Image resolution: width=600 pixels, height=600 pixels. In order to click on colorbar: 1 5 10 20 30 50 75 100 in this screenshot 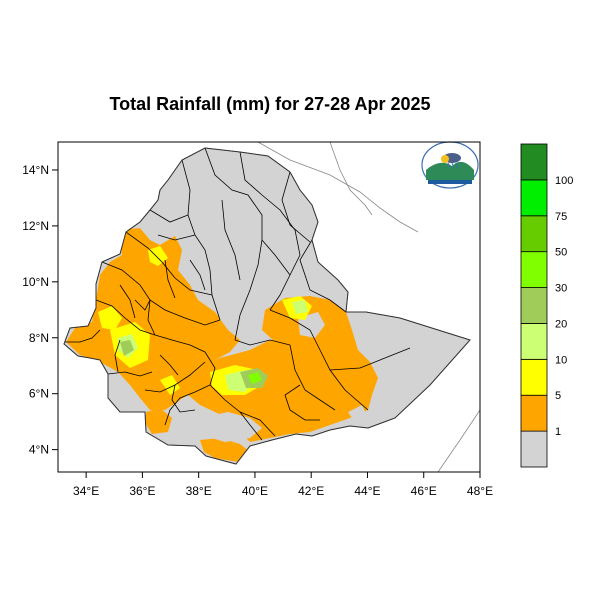, I will do `click(546, 305)`.